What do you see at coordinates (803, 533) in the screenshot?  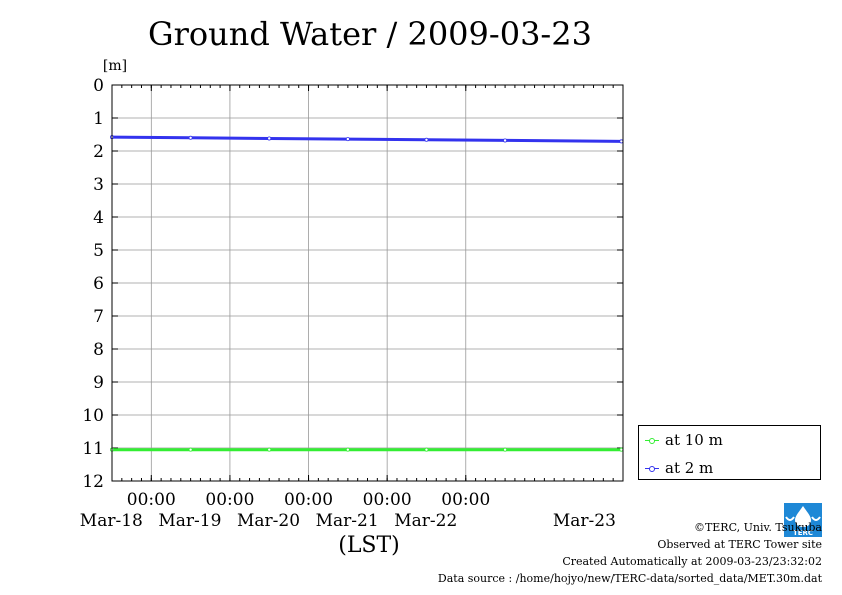 I see `logo-text: TERC` at bounding box center [803, 533].